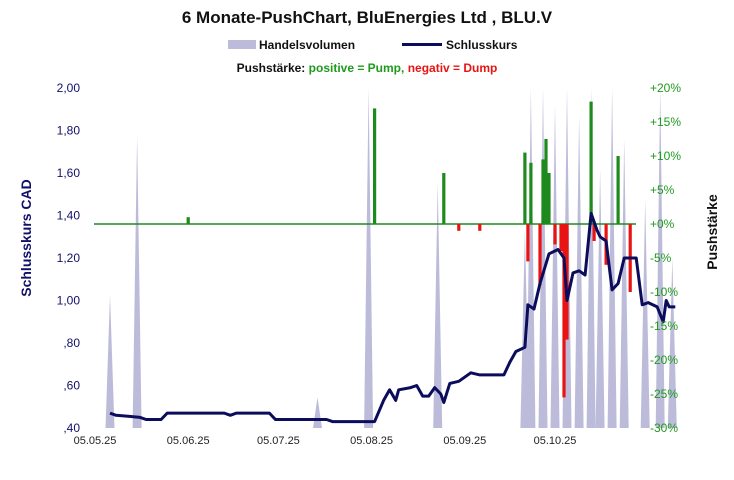 The image size is (734, 480). I want to click on y-left-tick-label: 1,00, so click(69, 301).